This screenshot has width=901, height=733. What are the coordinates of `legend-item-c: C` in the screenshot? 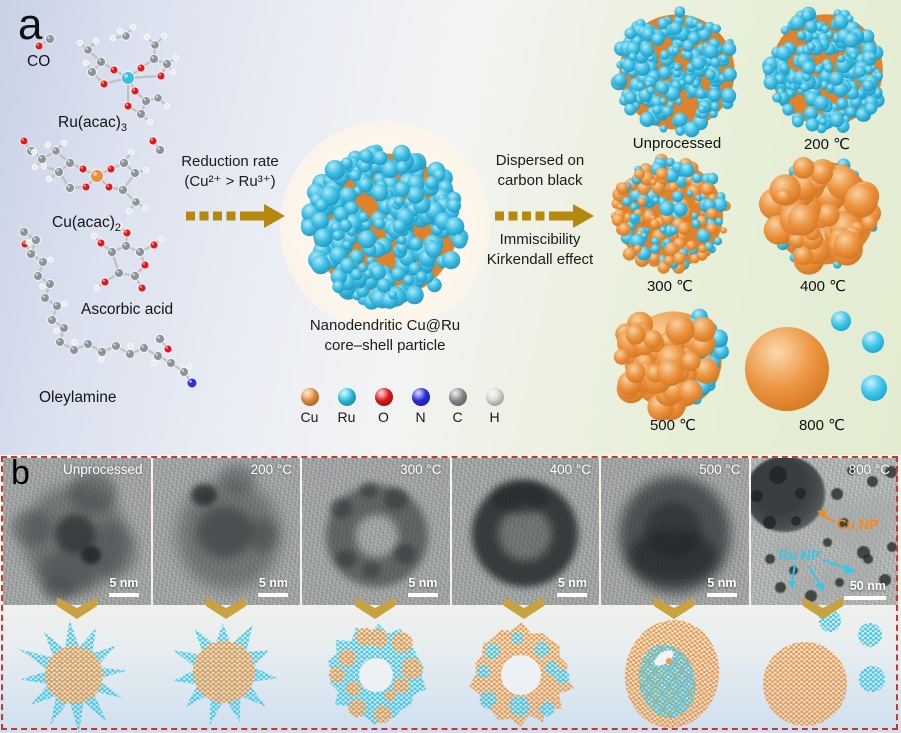 It's located at (457, 406).